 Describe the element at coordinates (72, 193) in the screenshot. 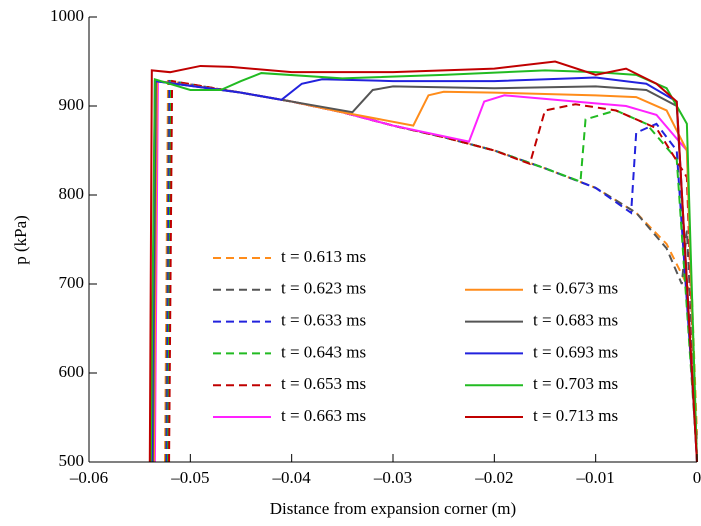

I see `y-tick-label: 800` at that location.